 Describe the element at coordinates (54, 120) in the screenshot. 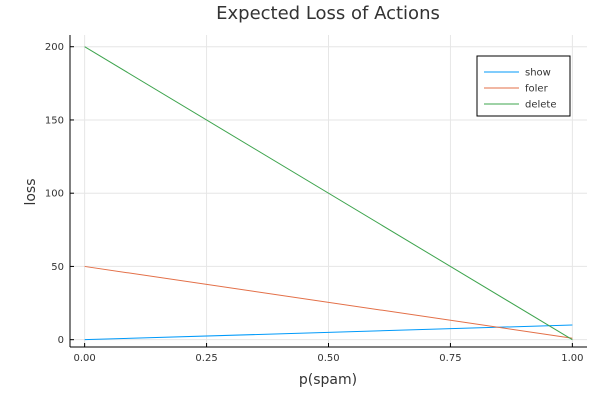

I see `y-tick-label: 150` at that location.